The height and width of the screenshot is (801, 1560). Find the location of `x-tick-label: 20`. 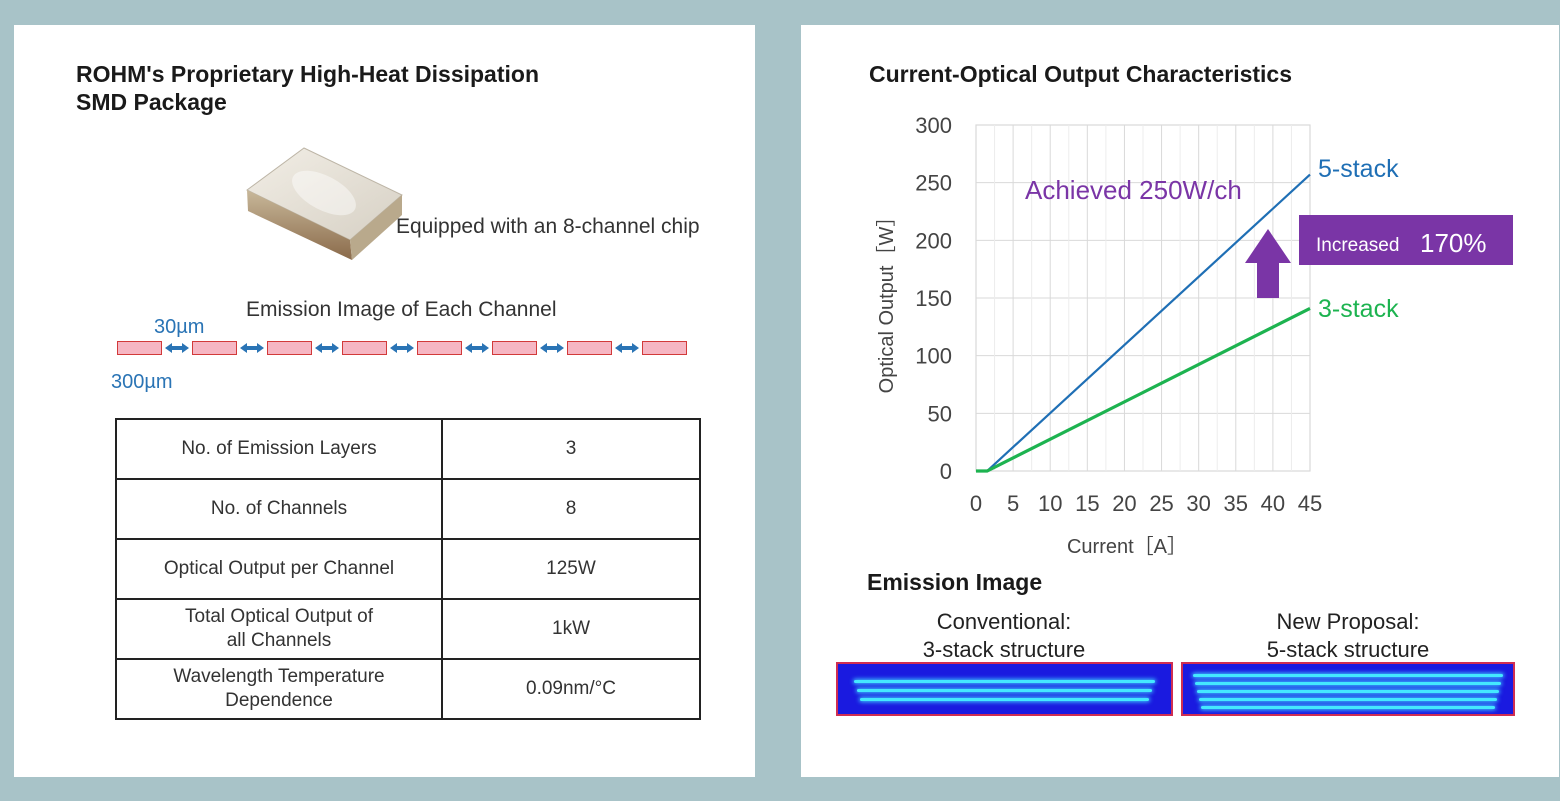

x-tick-label: 20 is located at coordinates (1124, 503).